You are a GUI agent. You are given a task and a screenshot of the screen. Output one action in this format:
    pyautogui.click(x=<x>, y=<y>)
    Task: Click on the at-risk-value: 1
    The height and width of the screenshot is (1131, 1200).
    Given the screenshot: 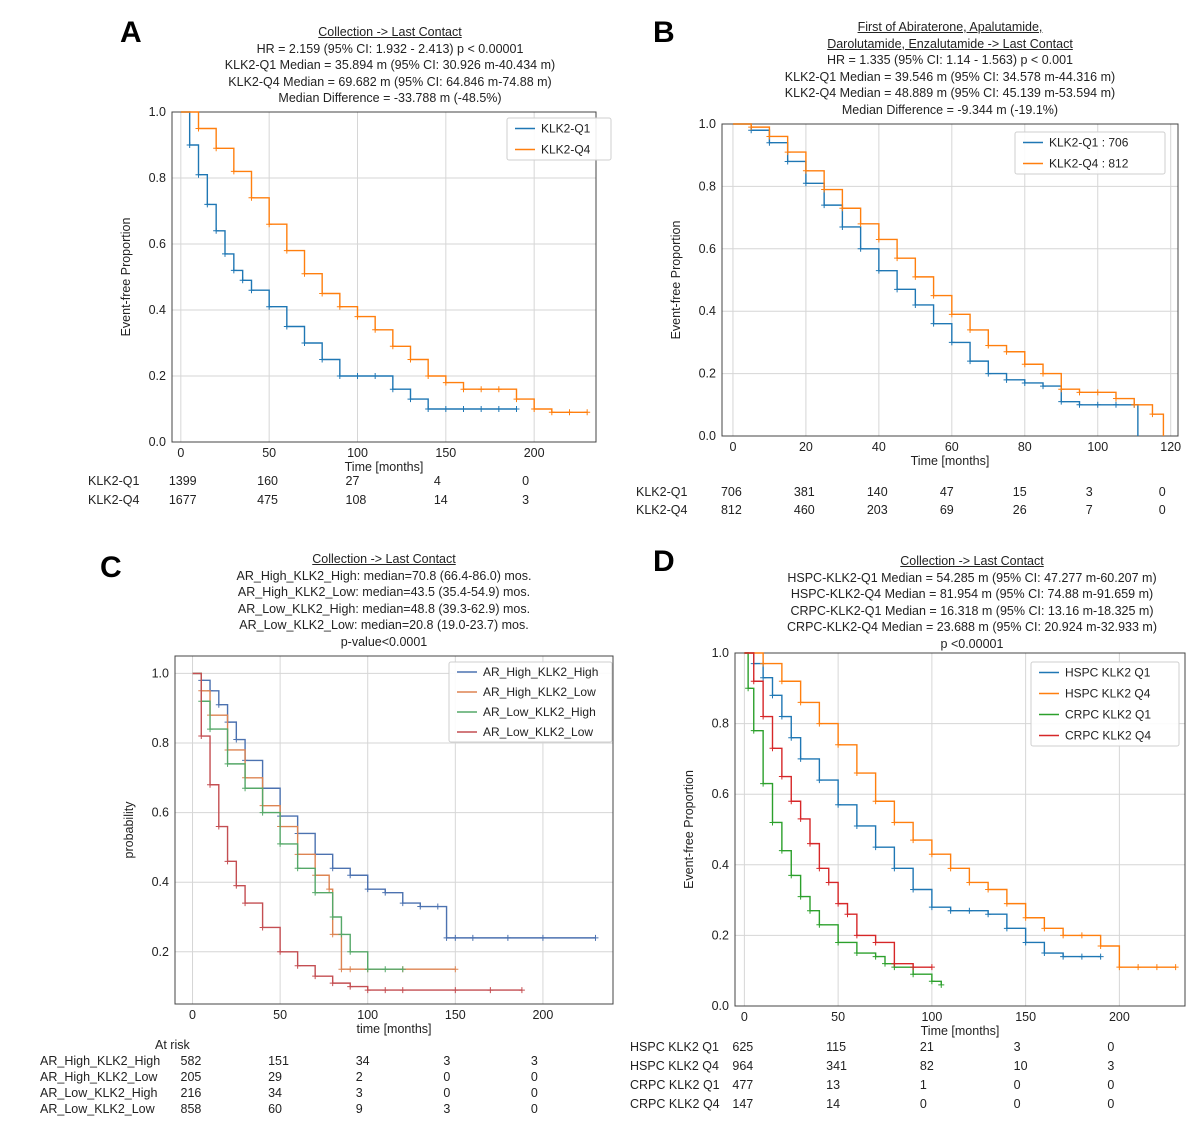 What is the action you would take?
    pyautogui.click(x=923, y=1085)
    